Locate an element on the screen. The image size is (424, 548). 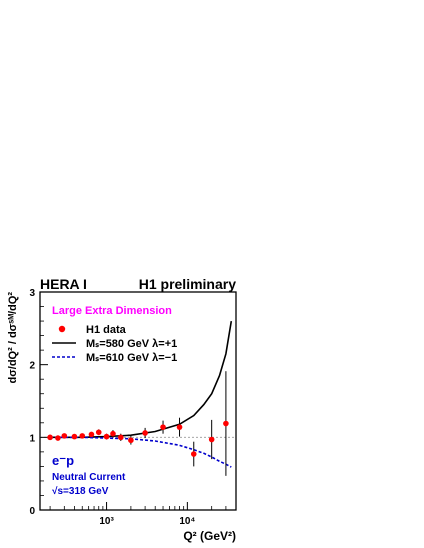
legend-label-minus: Mₛ=610 GeV λ=−1 is located at coordinates (131, 358).